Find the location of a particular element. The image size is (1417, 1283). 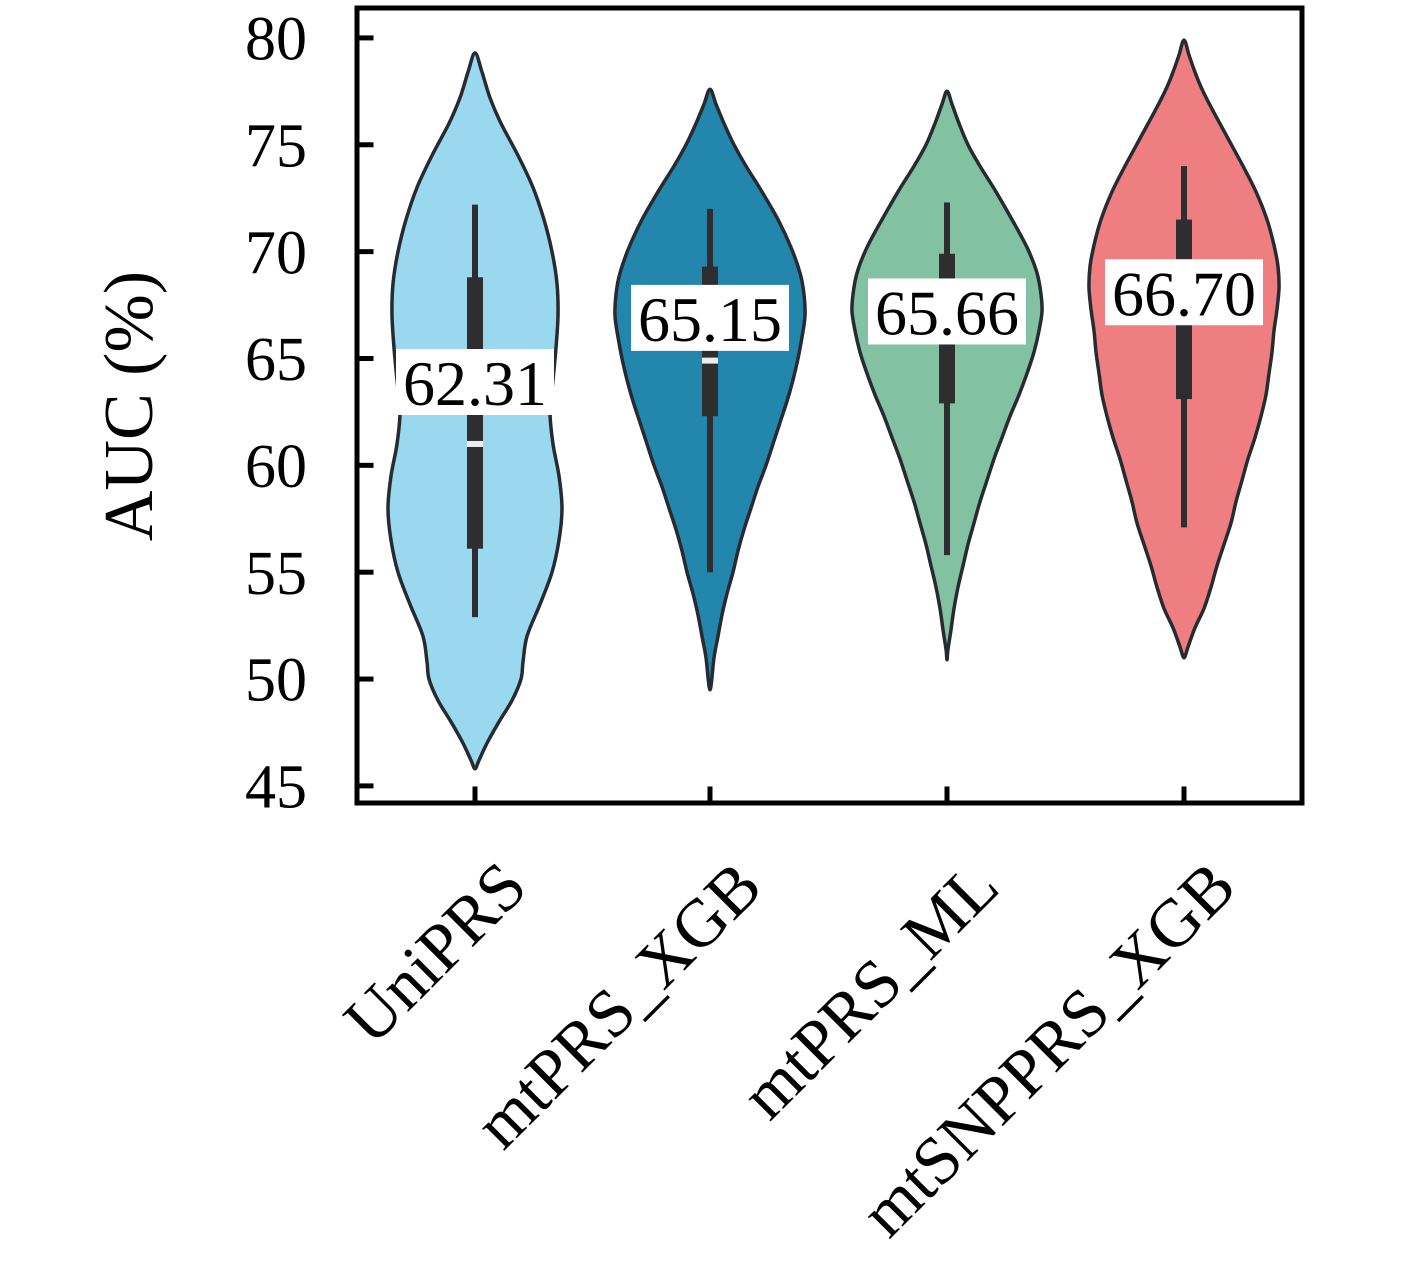

y-tick-label-70: 70 is located at coordinates (276, 253).